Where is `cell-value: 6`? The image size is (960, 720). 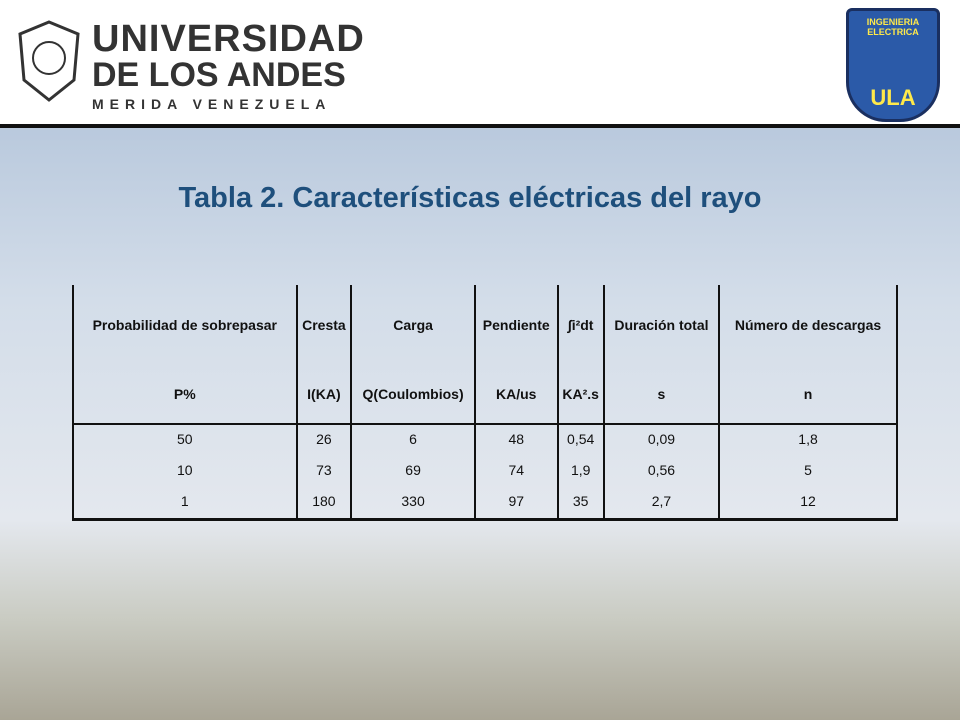 cell-value: 6 is located at coordinates (413, 439).